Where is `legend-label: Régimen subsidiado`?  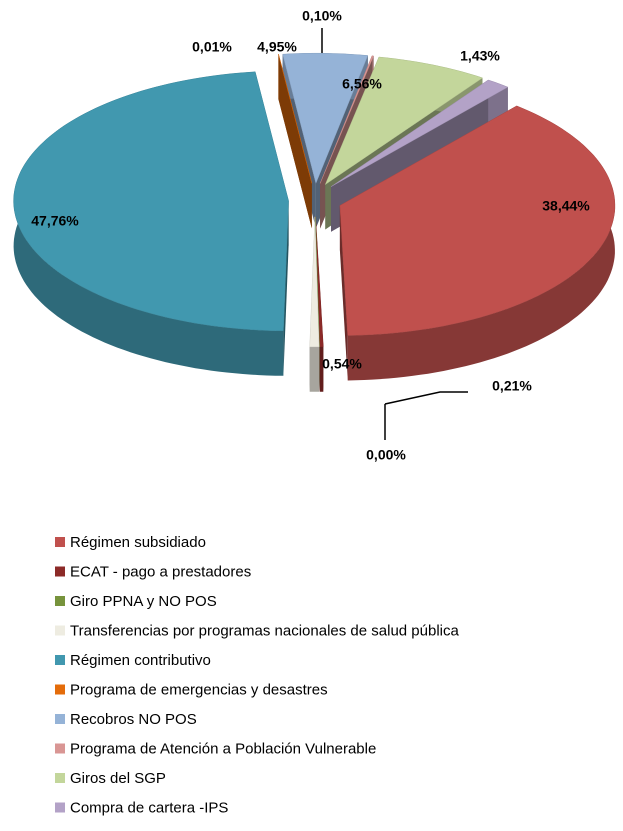
legend-label: Régimen subsidiado is located at coordinates (138, 542).